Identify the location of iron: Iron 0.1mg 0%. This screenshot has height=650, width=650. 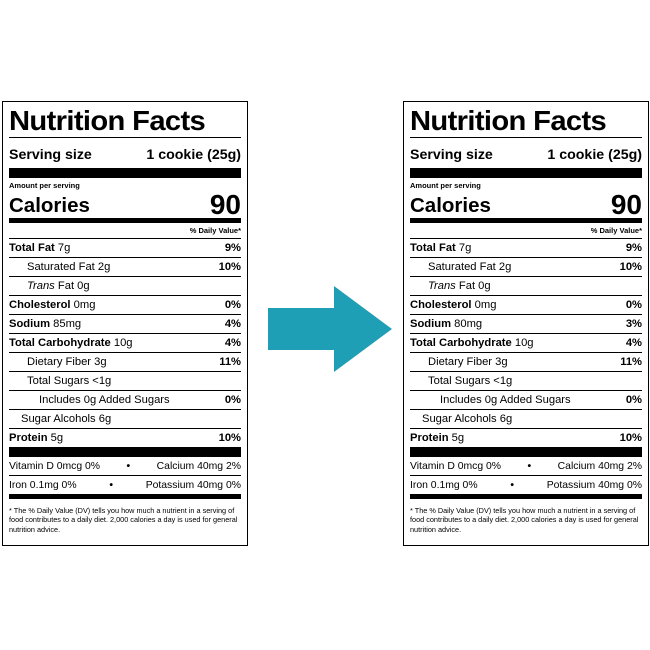
(444, 485).